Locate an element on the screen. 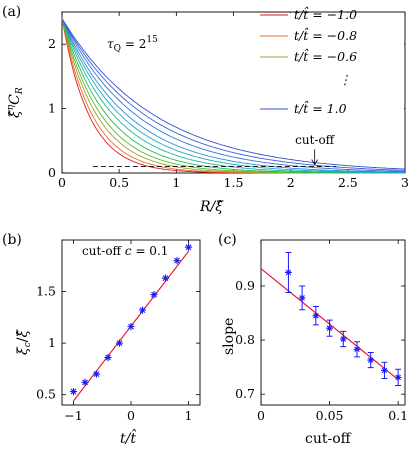 This screenshot has height=455, width=415. panel-a-ylabel: ξ̂ηCR is located at coordinates (15, 102).